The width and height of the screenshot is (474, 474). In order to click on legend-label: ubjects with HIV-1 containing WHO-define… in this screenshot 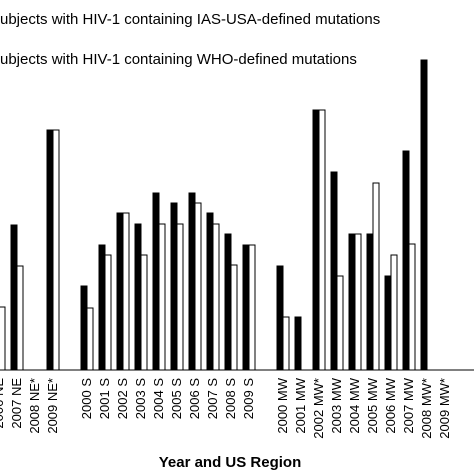, I will do `click(178, 59)`.